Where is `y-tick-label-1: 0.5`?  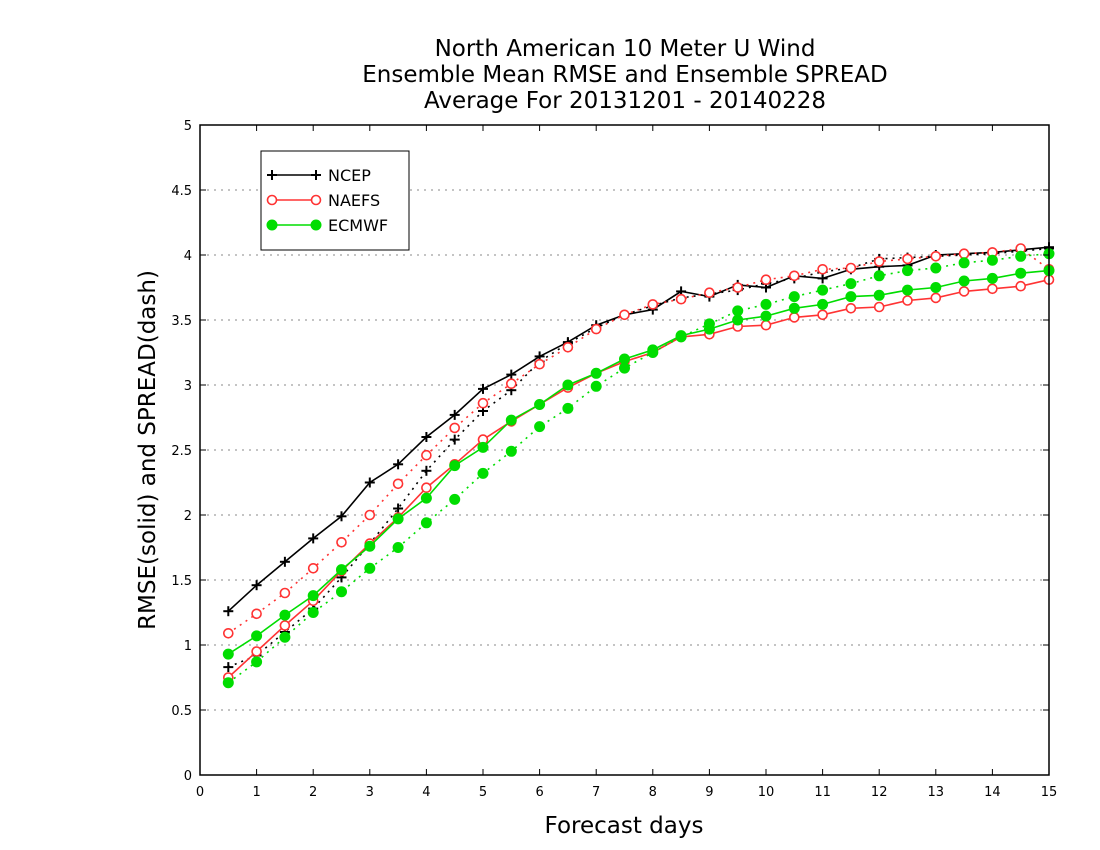
y-tick-label-1: 0.5 is located at coordinates (181, 711).